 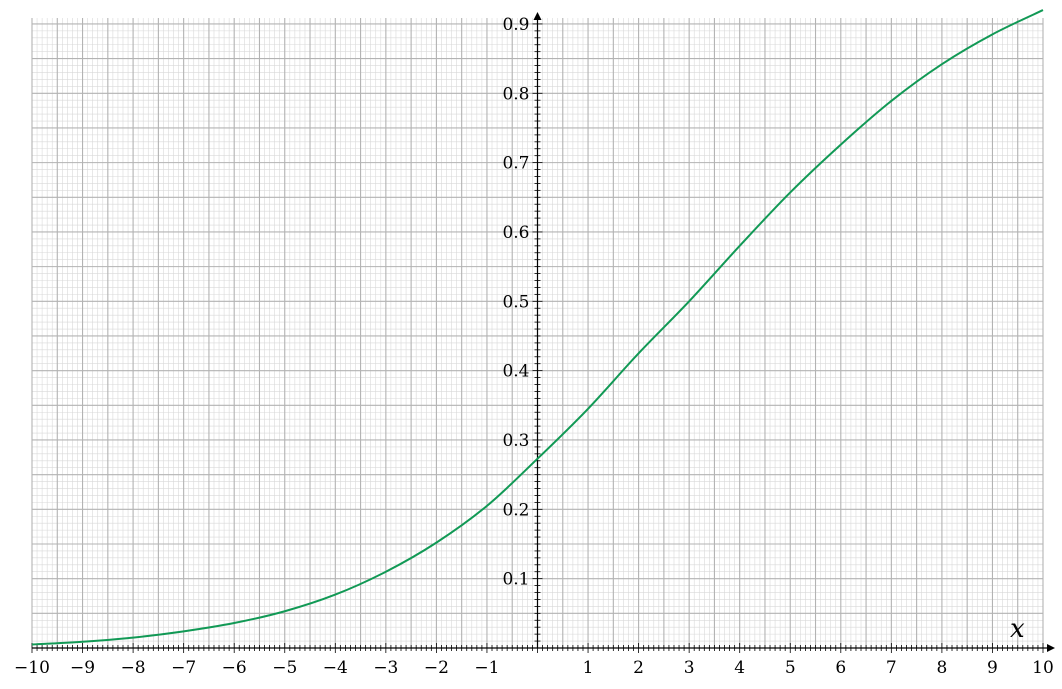 I want to click on x-tick-label: −3, so click(x=385, y=668).